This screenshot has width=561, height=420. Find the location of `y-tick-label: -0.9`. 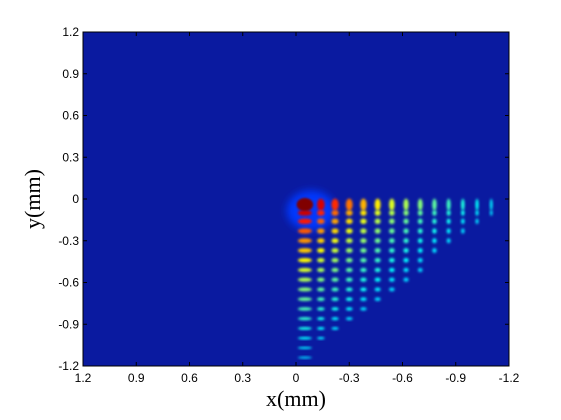

y-tick-label: -0.9 is located at coordinates (68, 324).